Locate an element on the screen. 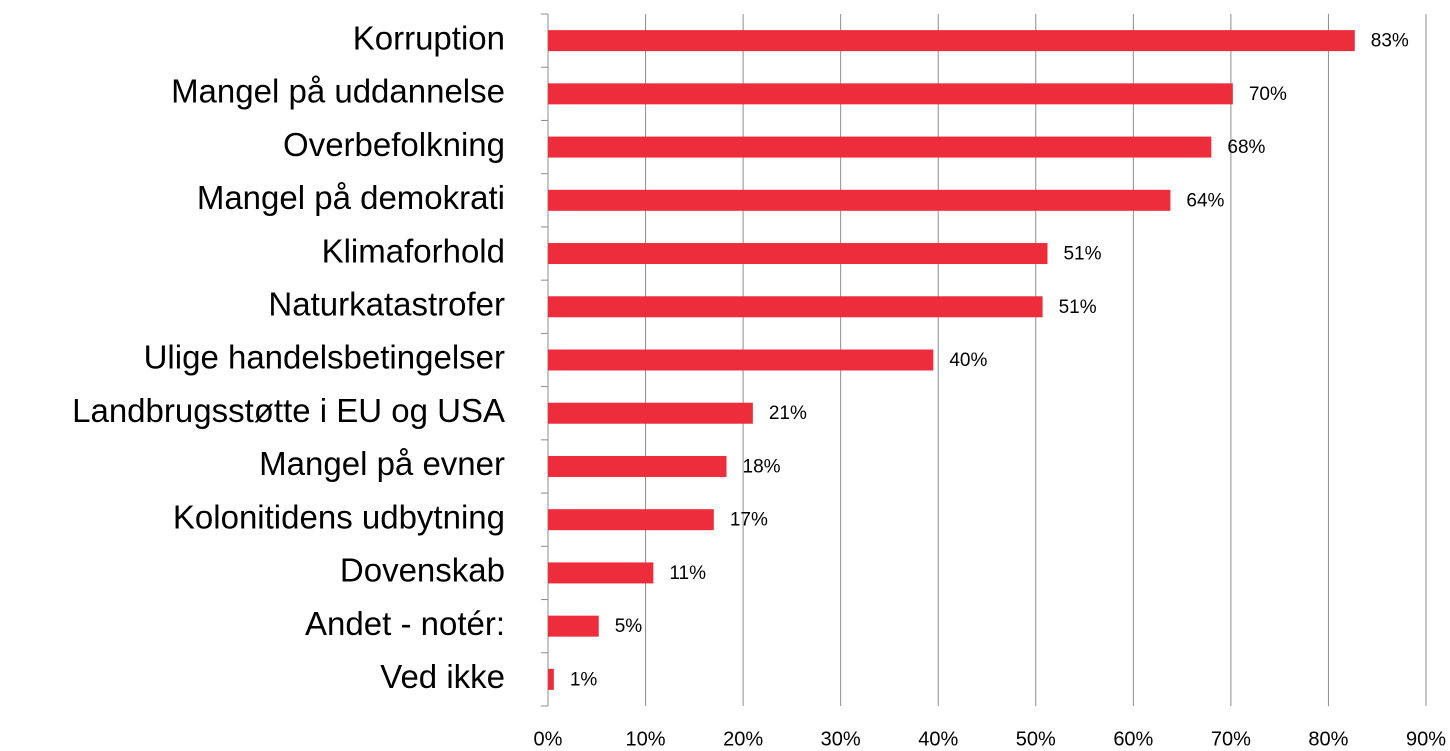 The width and height of the screenshot is (1450, 751). x-tick-label: 0% is located at coordinates (548, 739).